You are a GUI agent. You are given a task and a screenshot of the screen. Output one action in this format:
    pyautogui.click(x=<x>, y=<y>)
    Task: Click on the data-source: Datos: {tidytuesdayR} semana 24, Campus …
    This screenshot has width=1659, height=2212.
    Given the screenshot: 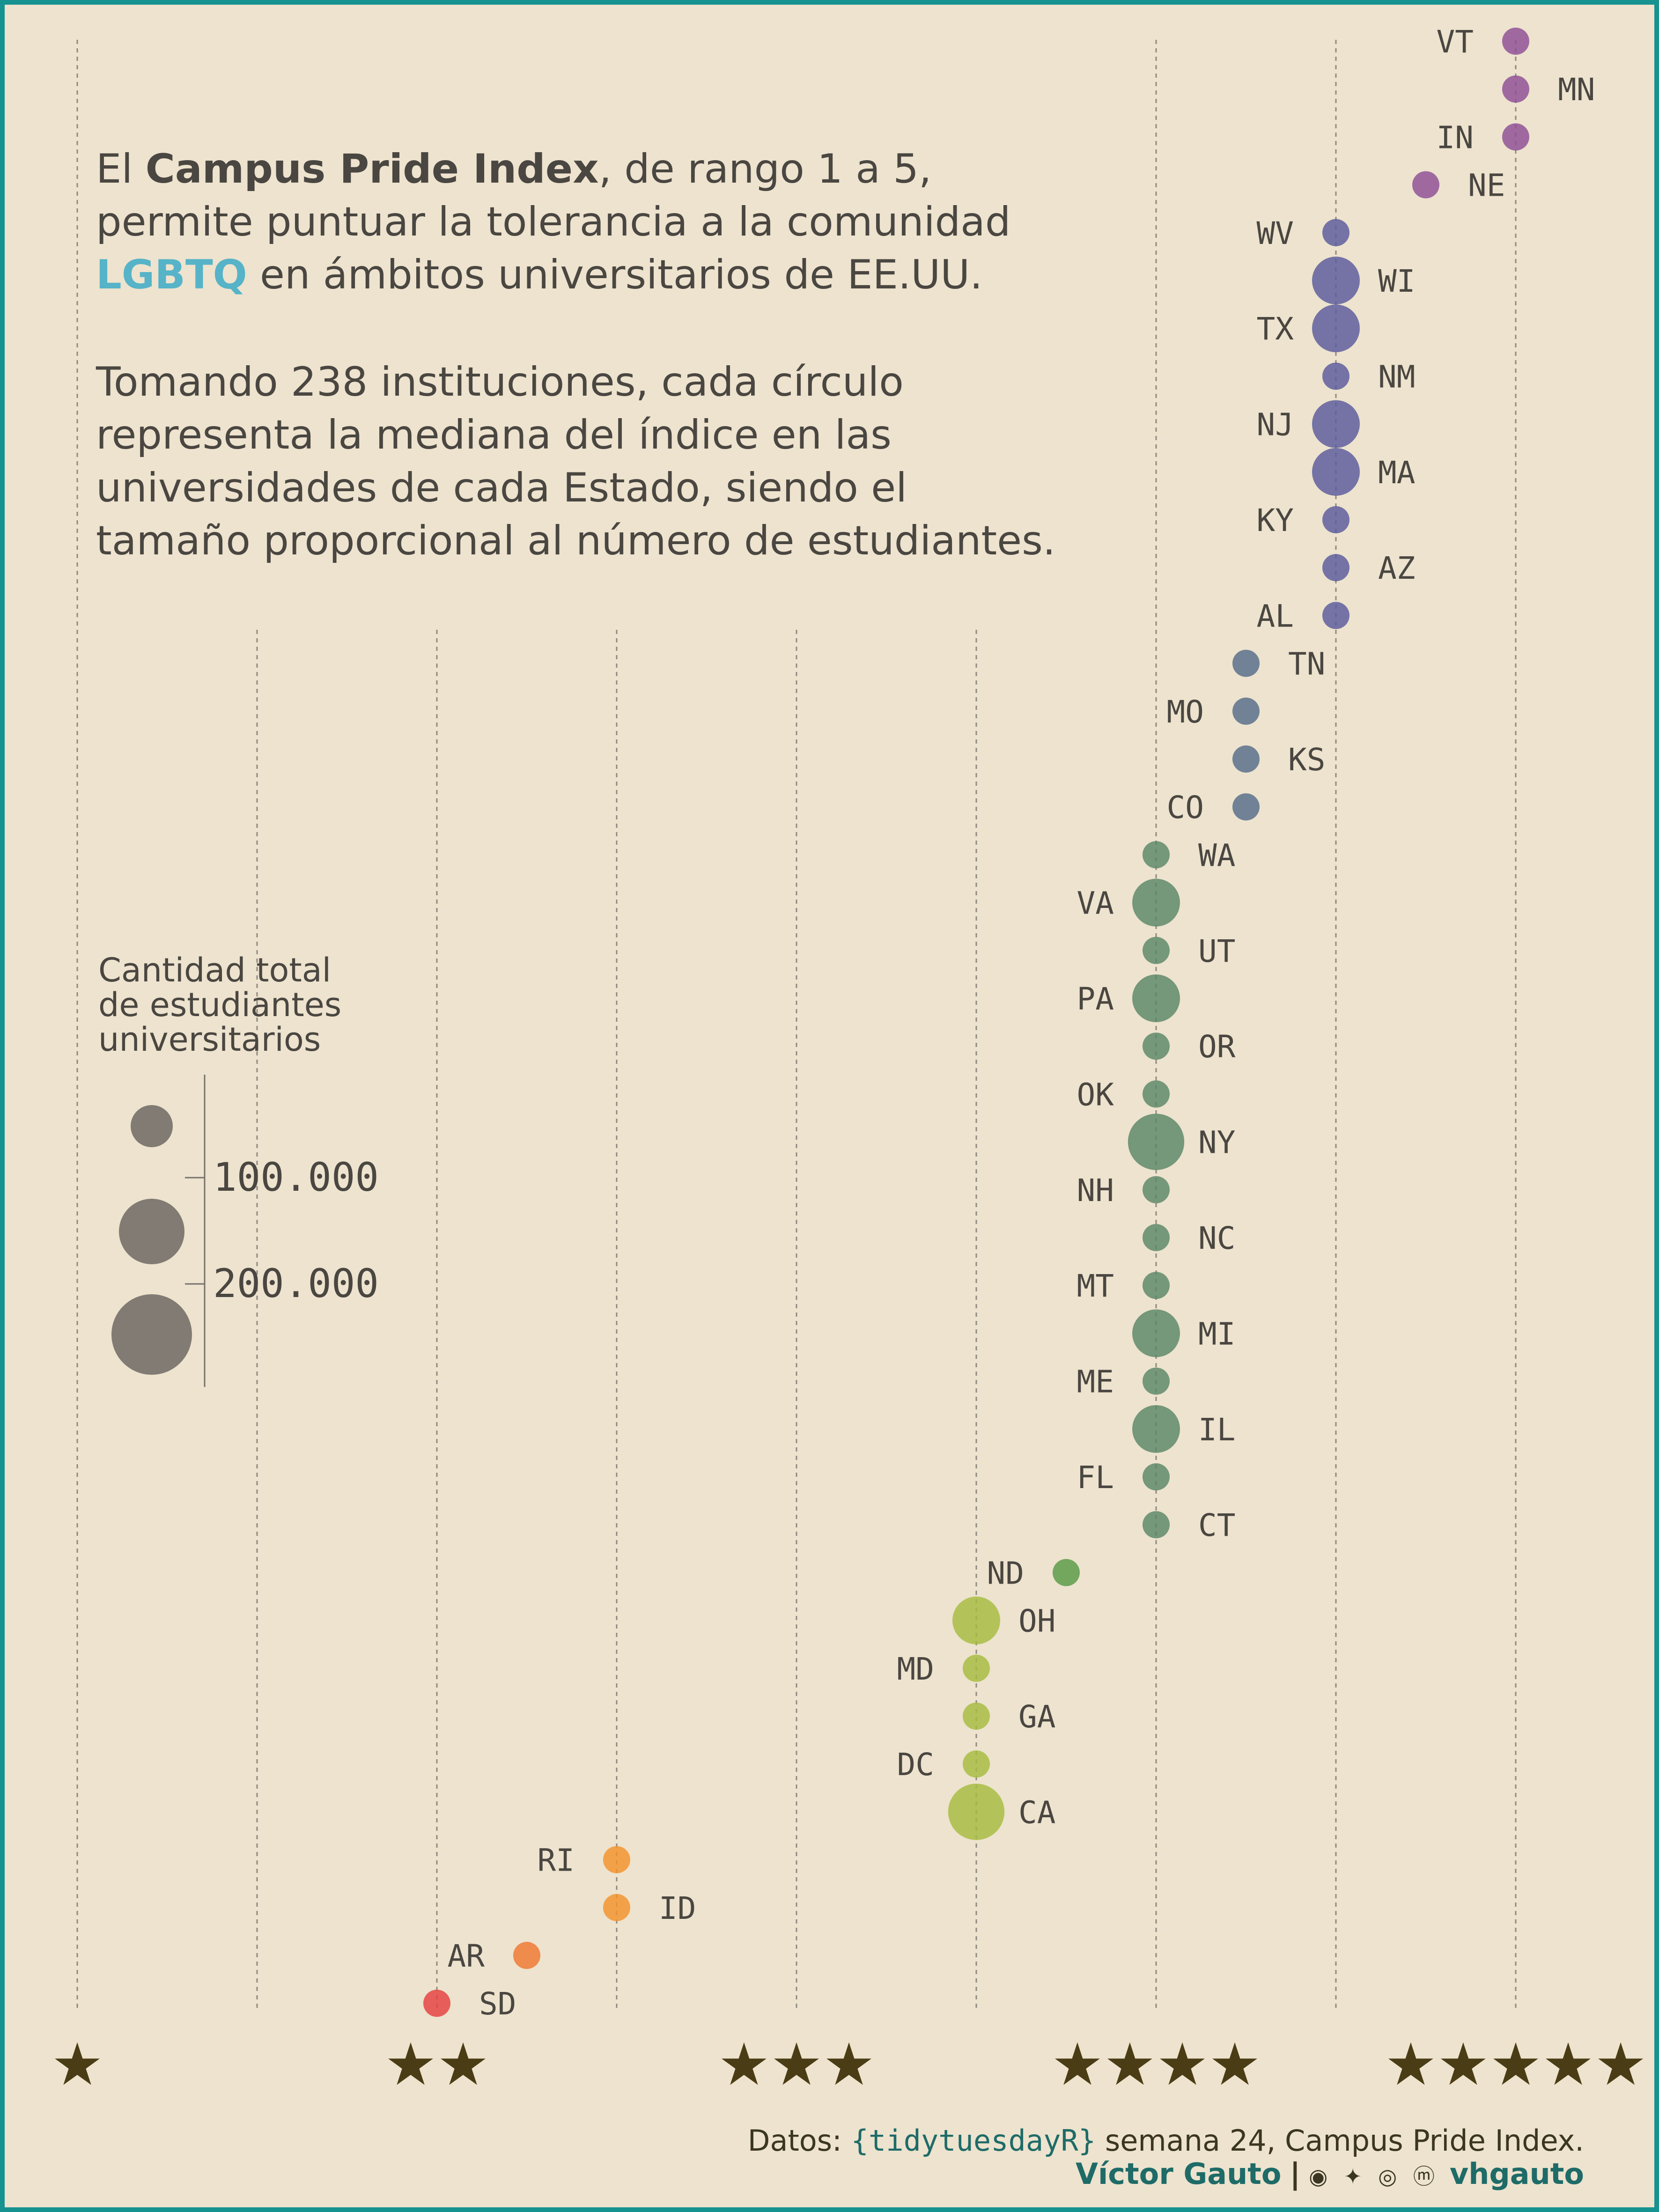 What is the action you would take?
    pyautogui.click(x=1166, y=2141)
    